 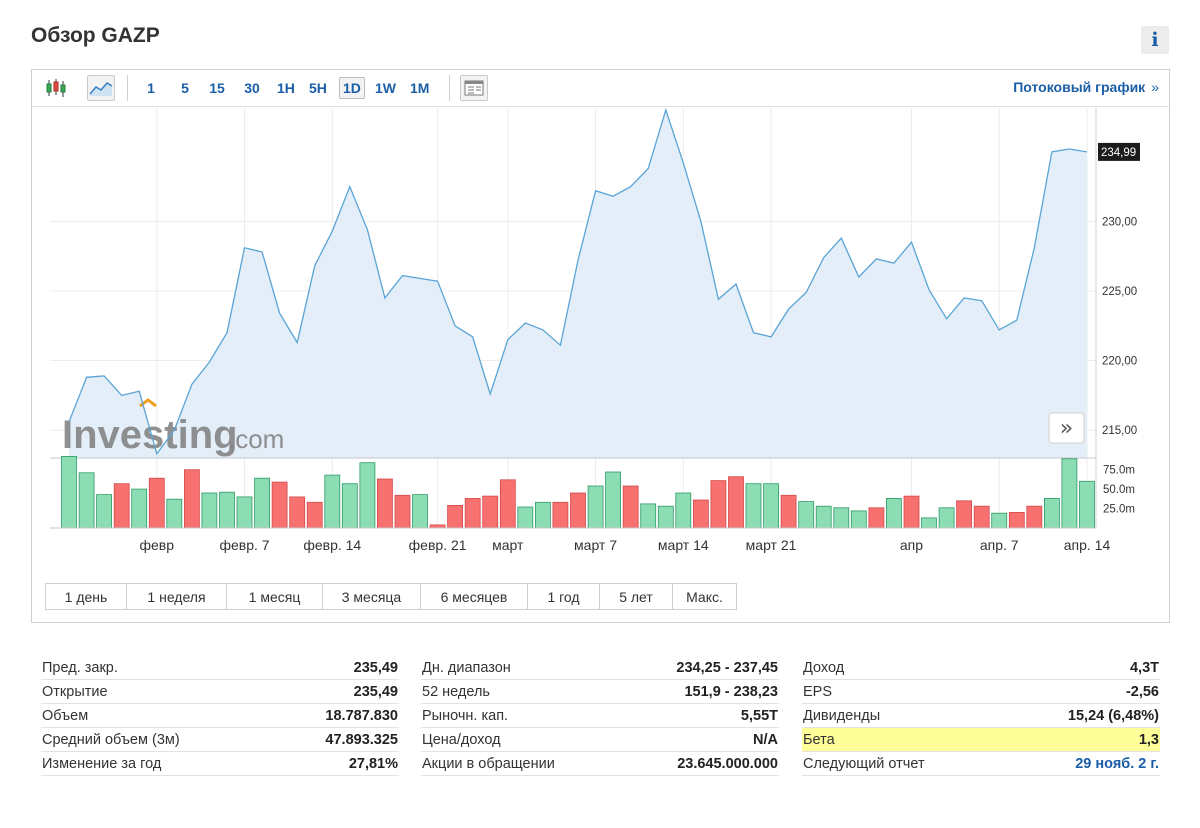 What do you see at coordinates (1142, 691) in the screenshot?
I see `stat-value: -2,56` at bounding box center [1142, 691].